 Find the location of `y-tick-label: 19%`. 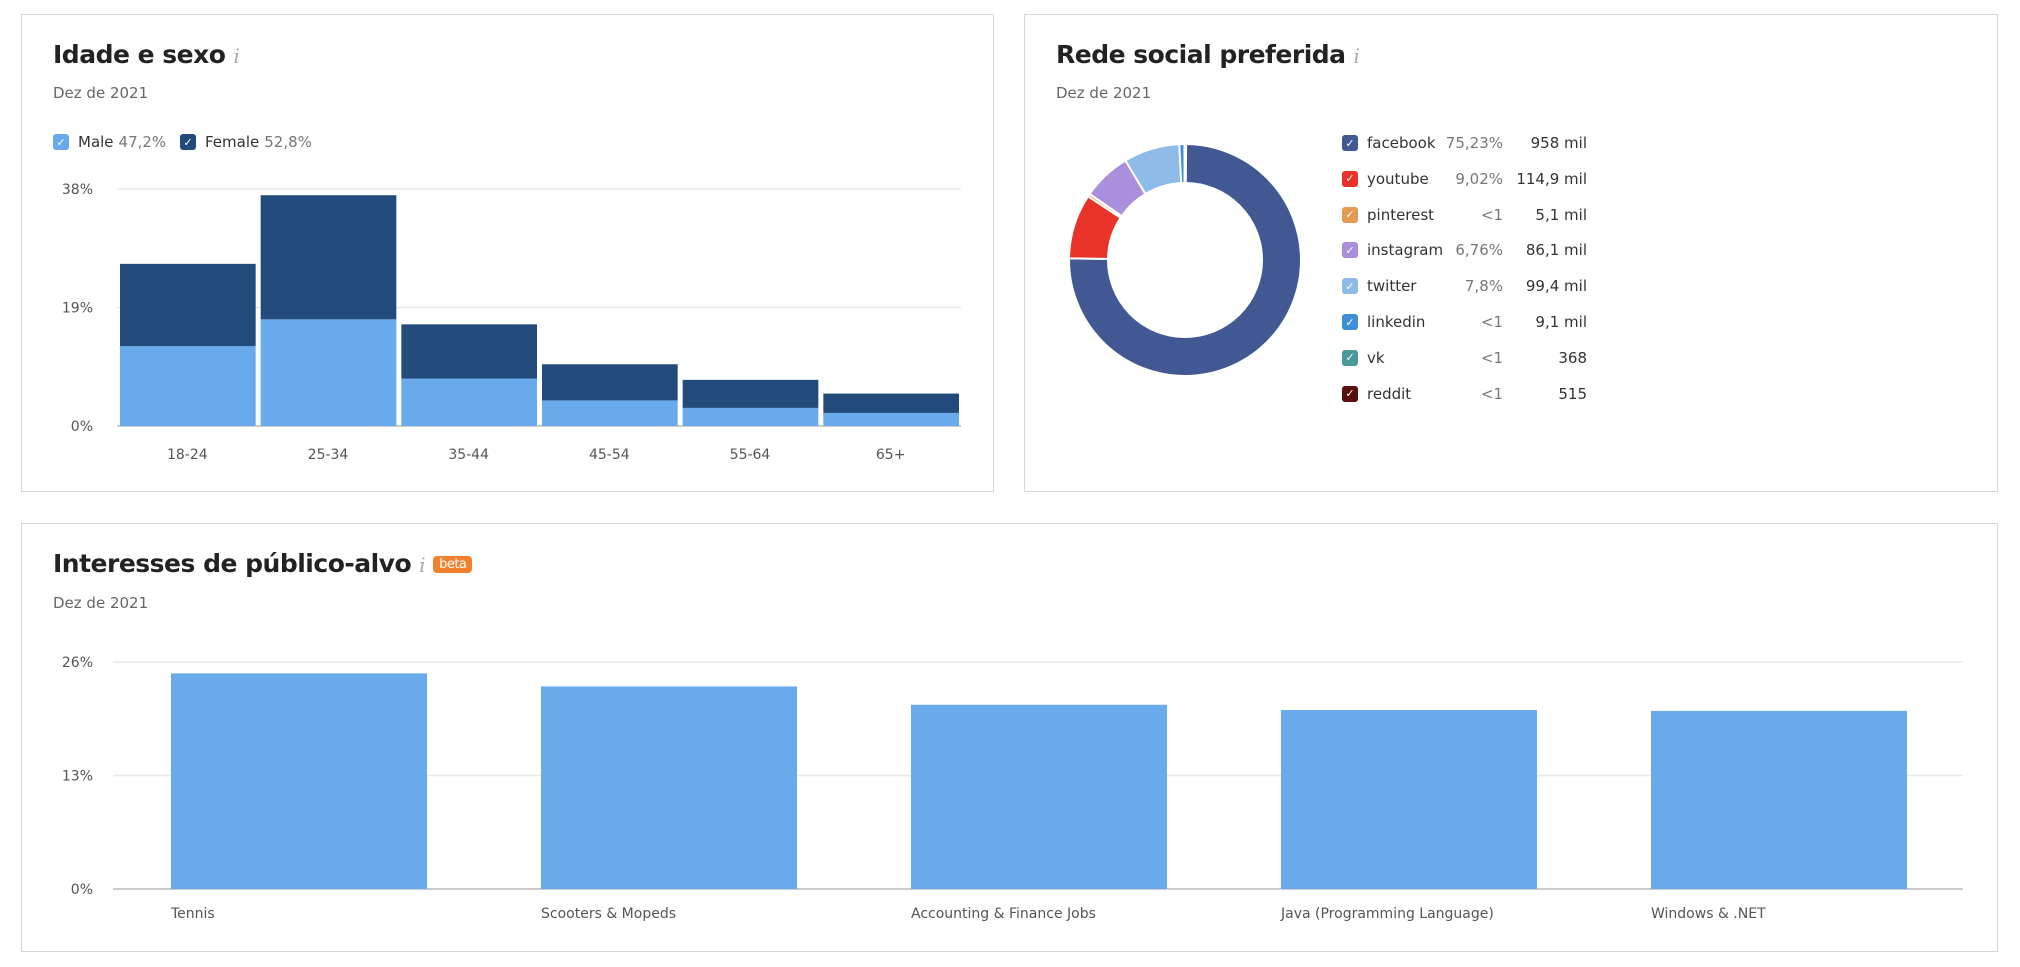

y-tick-label: 19% is located at coordinates (77, 309).